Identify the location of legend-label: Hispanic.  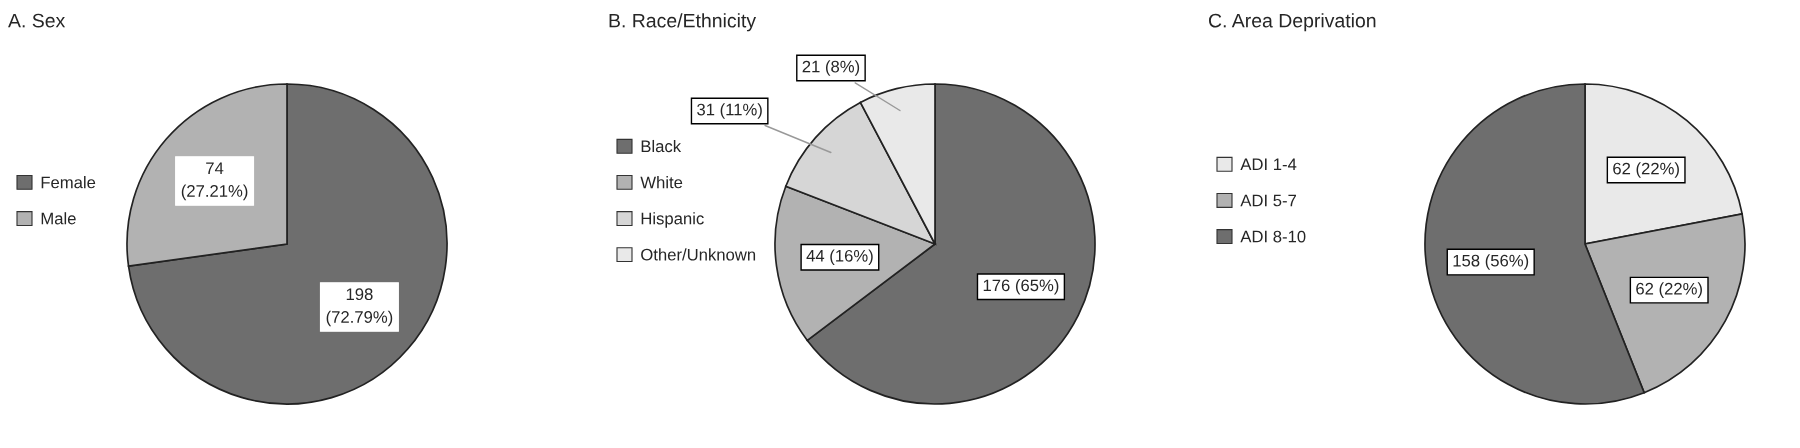
(672, 220).